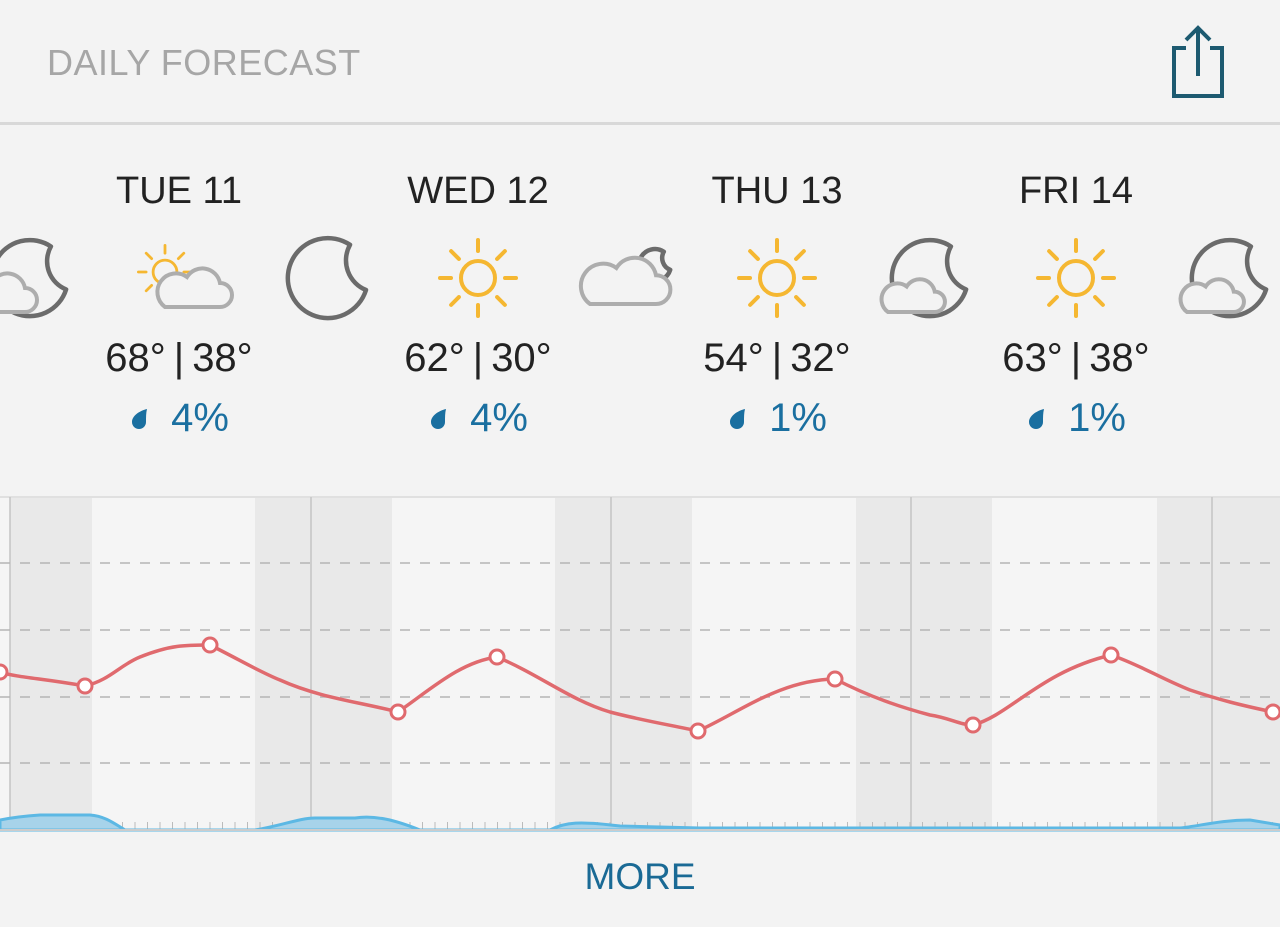 This screenshot has height=927, width=1280. Describe the element at coordinates (1076, 191) in the screenshot. I see `day-label: FRI 14` at that location.